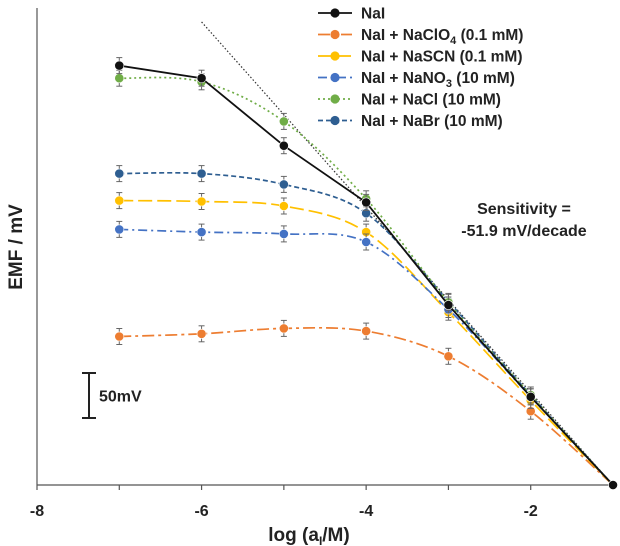 The height and width of the screenshot is (546, 620). What do you see at coordinates (531, 511) in the screenshot?
I see `x-tick-label: -2` at bounding box center [531, 511].